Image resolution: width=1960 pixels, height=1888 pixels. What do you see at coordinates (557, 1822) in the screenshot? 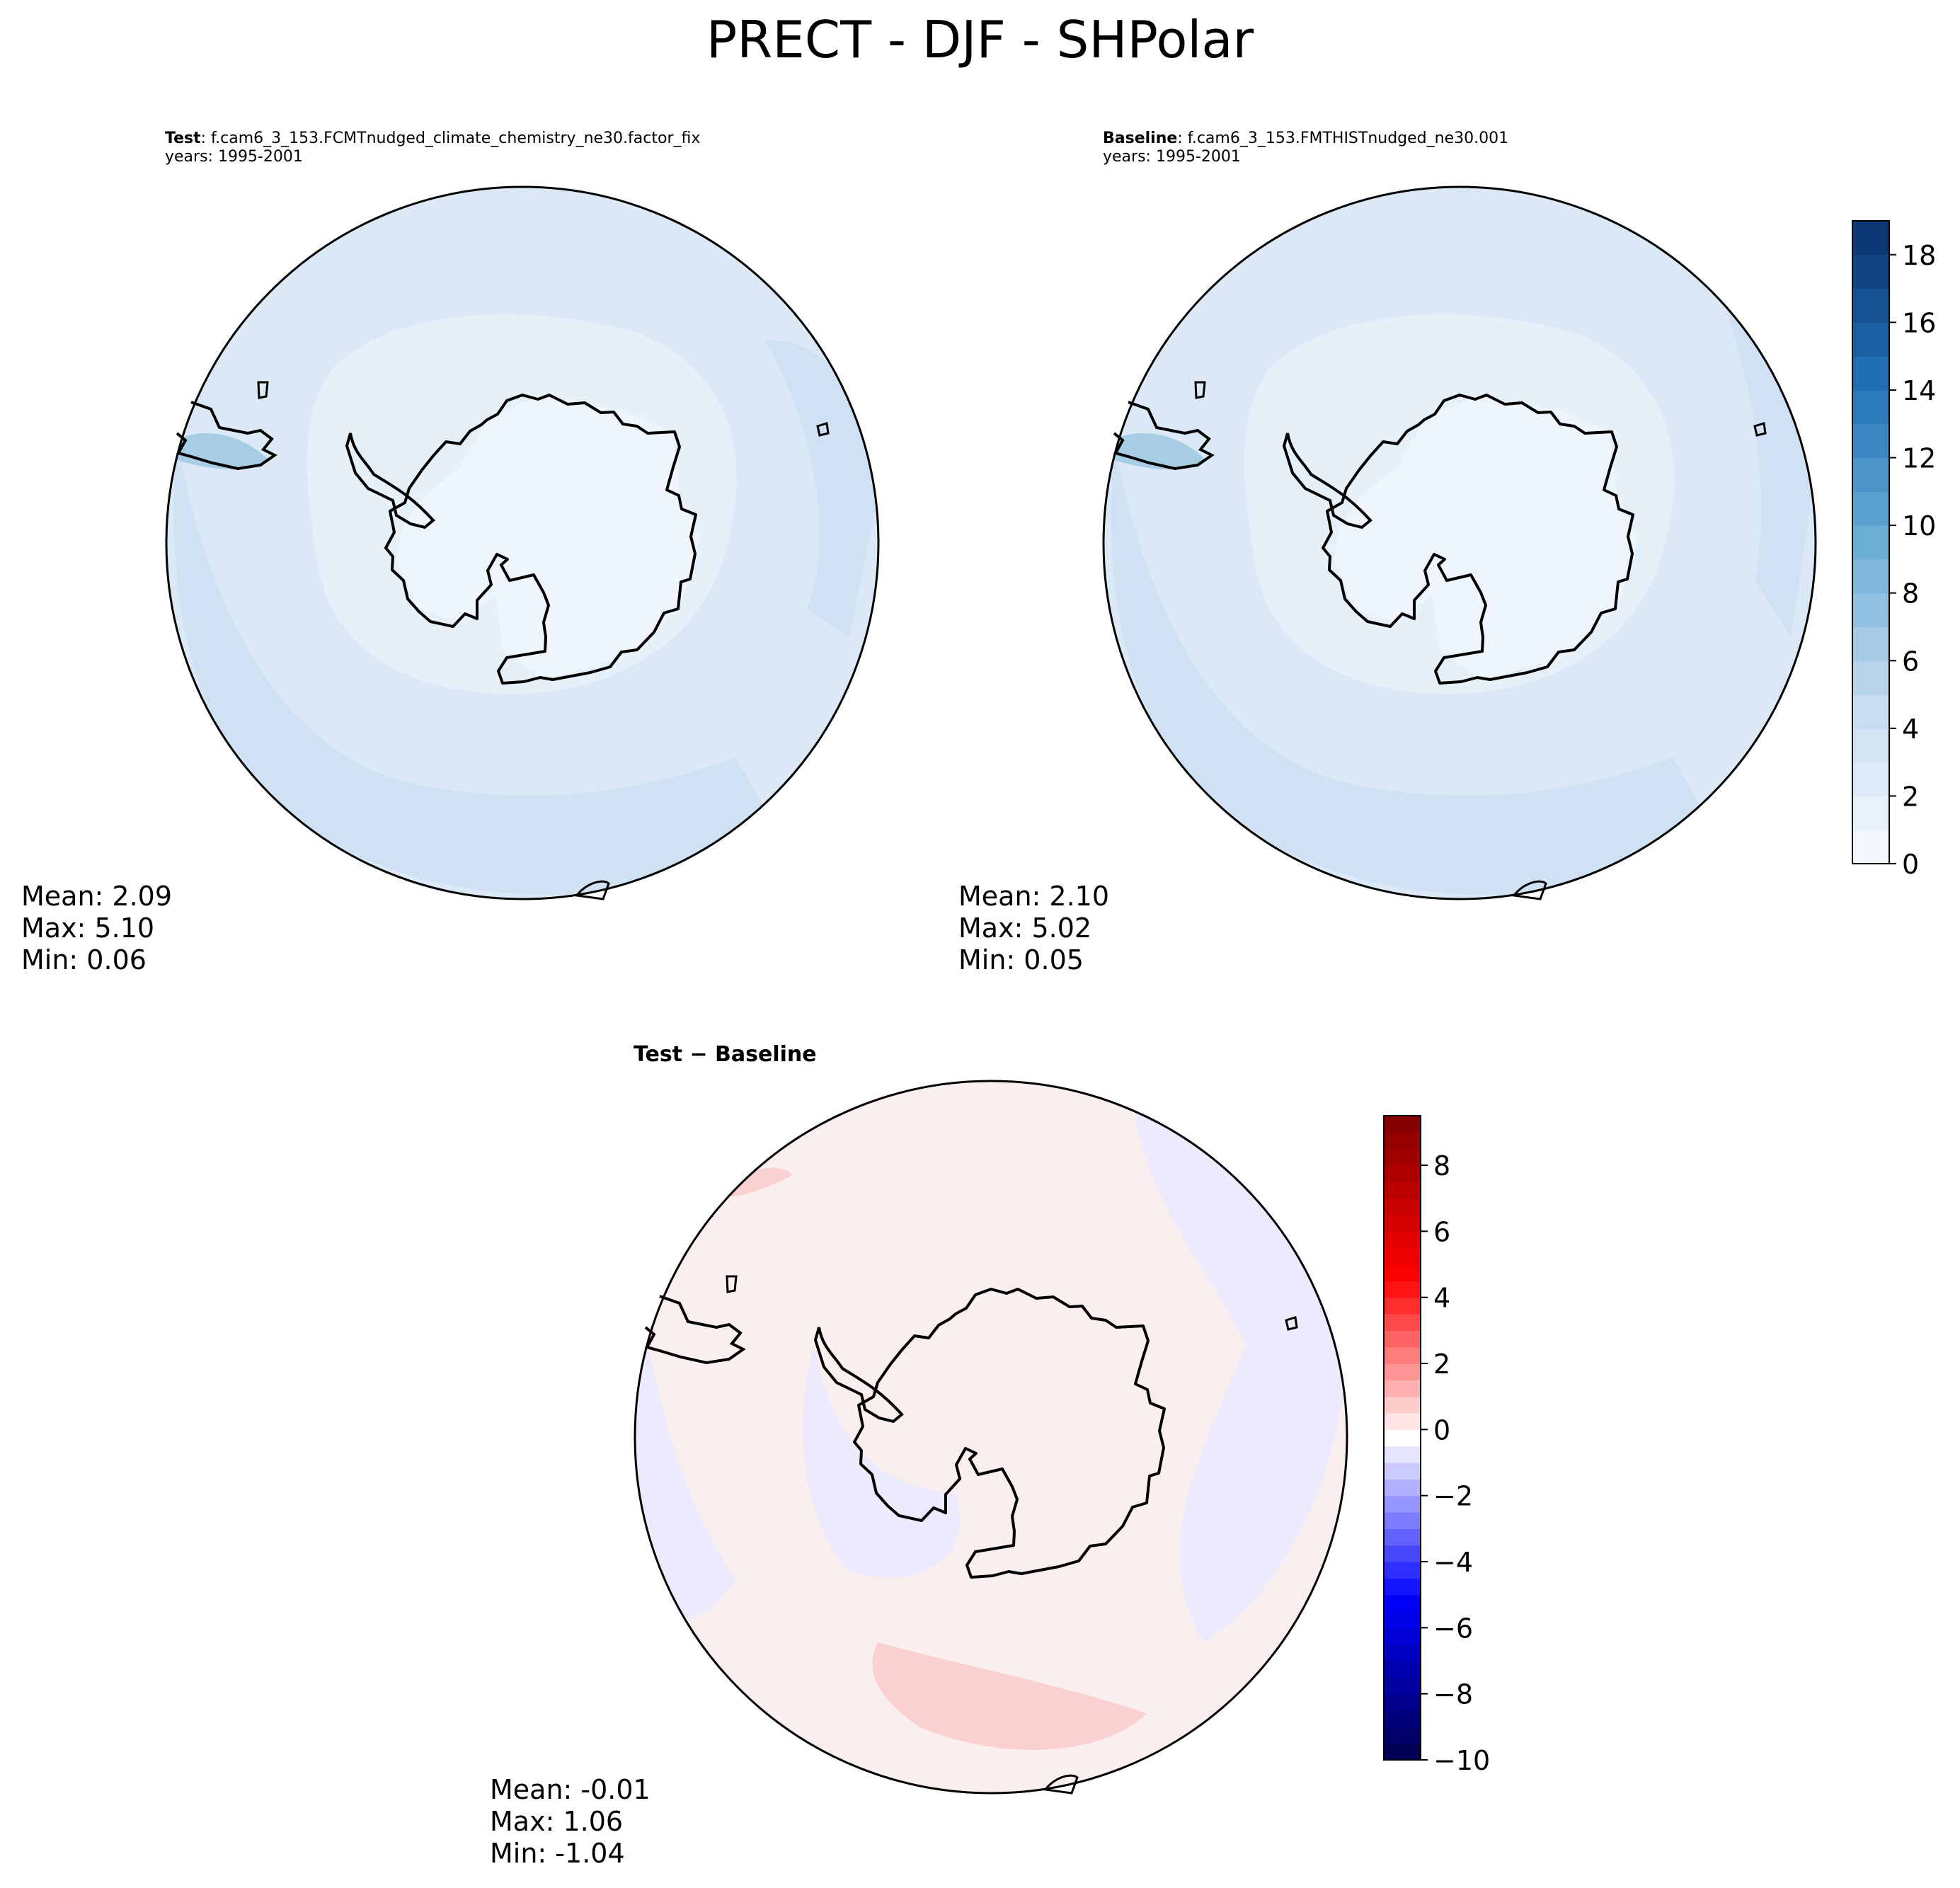
I see `diff-max: Max: 1.06` at bounding box center [557, 1822].